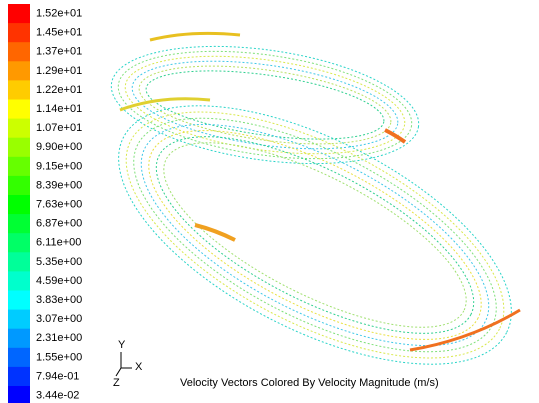  What do you see at coordinates (59, 71) in the screenshot?
I see `legend-label: 1.29e+01` at bounding box center [59, 71].